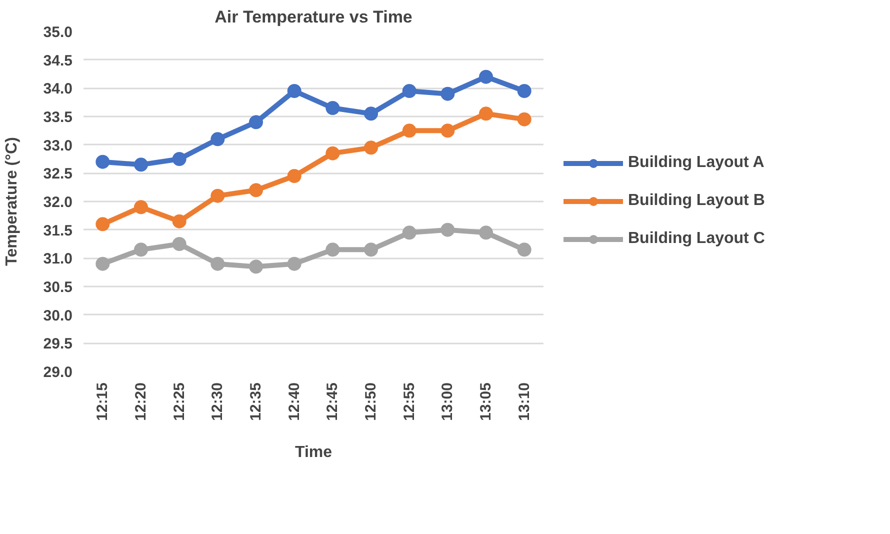 The image size is (890, 534). Describe the element at coordinates (58, 32) in the screenshot. I see `y-tick-label: 35.0` at that location.